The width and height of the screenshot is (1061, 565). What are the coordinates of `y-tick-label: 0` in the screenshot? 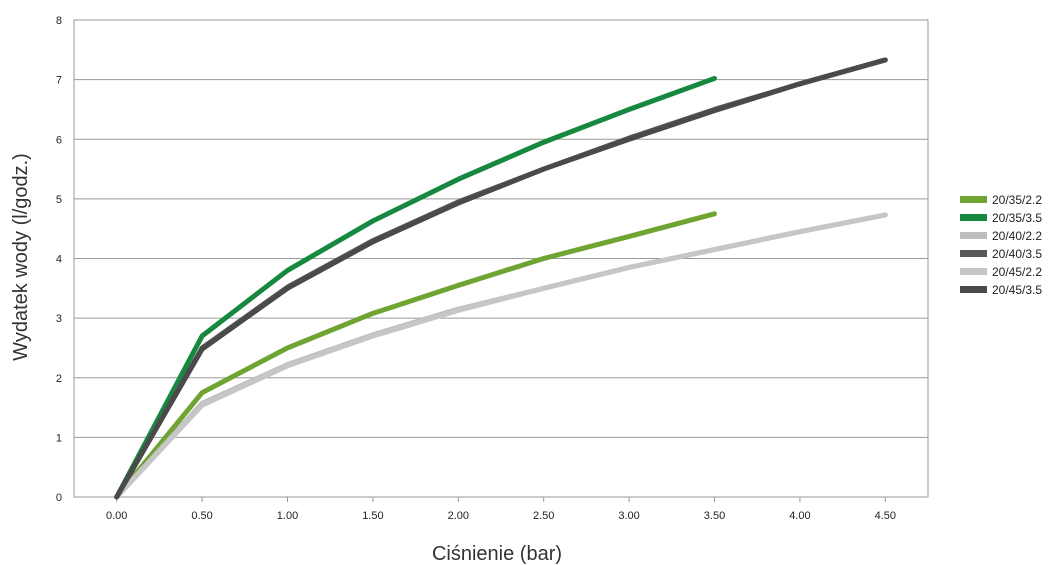 It's located at (59, 498).